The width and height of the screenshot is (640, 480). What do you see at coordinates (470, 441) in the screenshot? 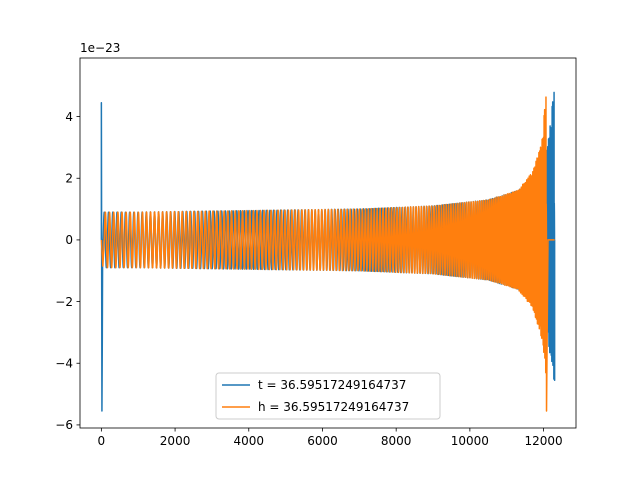
I see `x-tick-label: 10000` at bounding box center [470, 441].